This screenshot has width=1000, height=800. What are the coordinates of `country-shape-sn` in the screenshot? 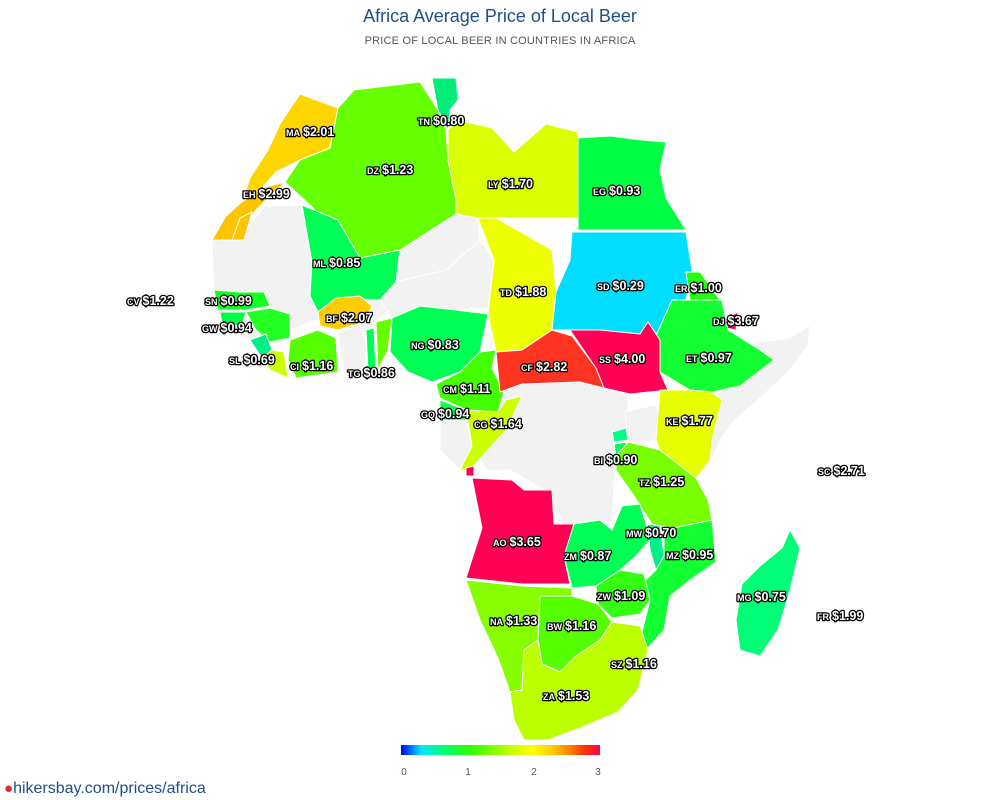 It's located at (242, 300).